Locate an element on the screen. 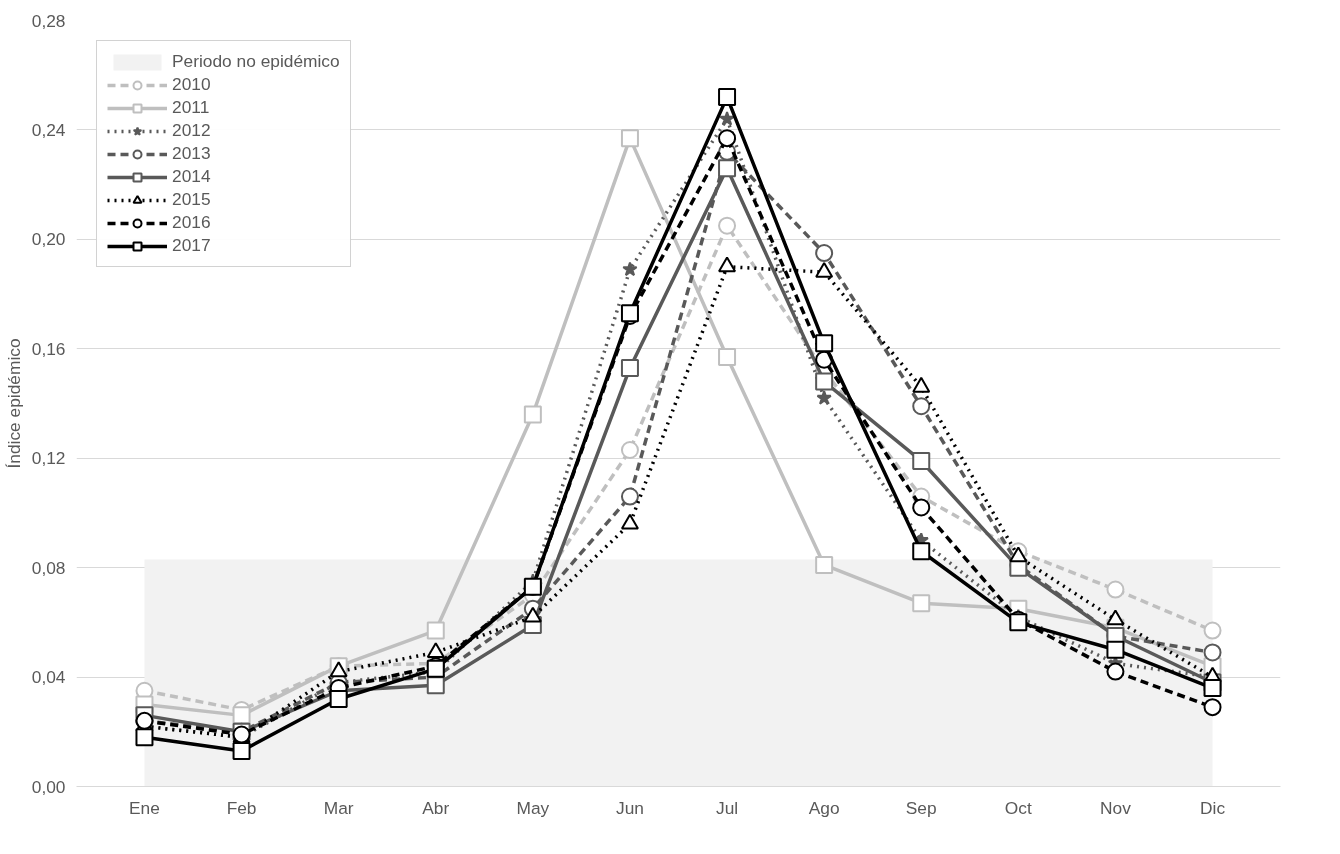 The width and height of the screenshot is (1340, 854). legend-label: 2017 is located at coordinates (191, 245).